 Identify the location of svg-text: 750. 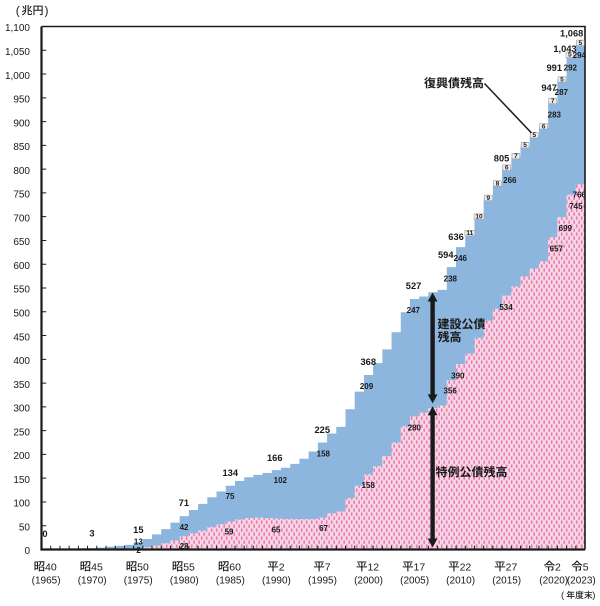
(21, 195).